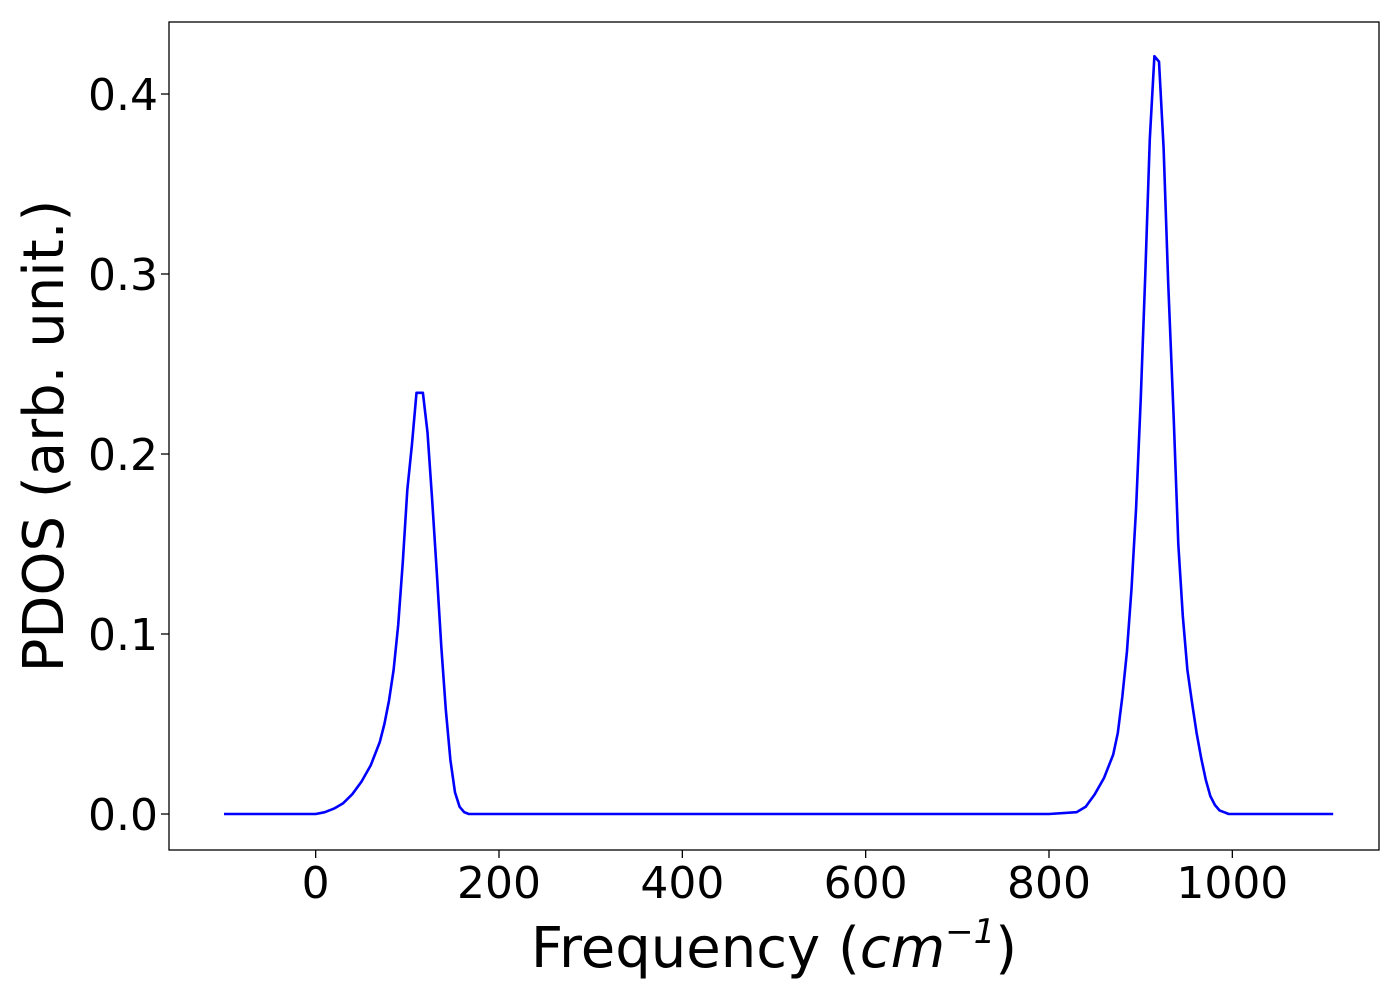 The height and width of the screenshot is (1000, 1400). I want to click on y-tick-label: 0.2, so click(123, 455).